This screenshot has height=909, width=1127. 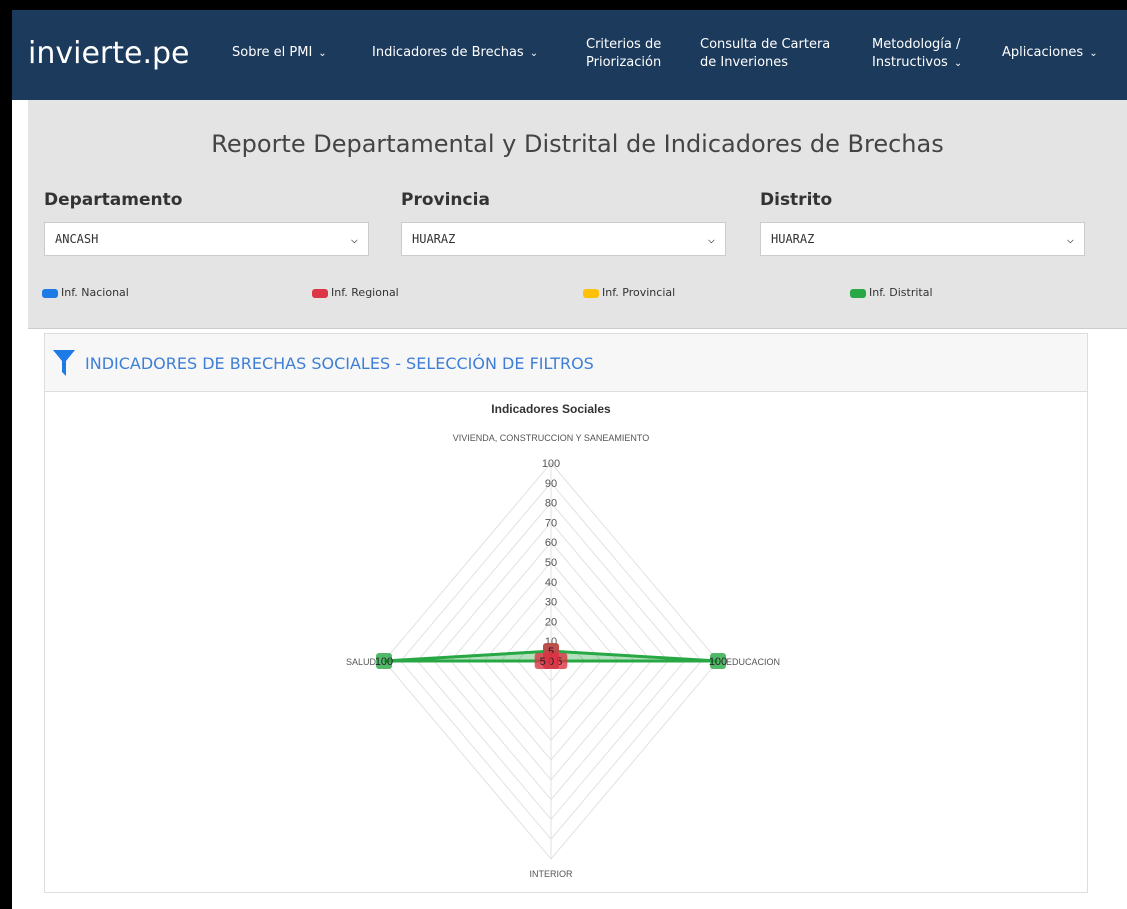 What do you see at coordinates (551, 504) in the screenshot?
I see `r-tick-label: 80` at bounding box center [551, 504].